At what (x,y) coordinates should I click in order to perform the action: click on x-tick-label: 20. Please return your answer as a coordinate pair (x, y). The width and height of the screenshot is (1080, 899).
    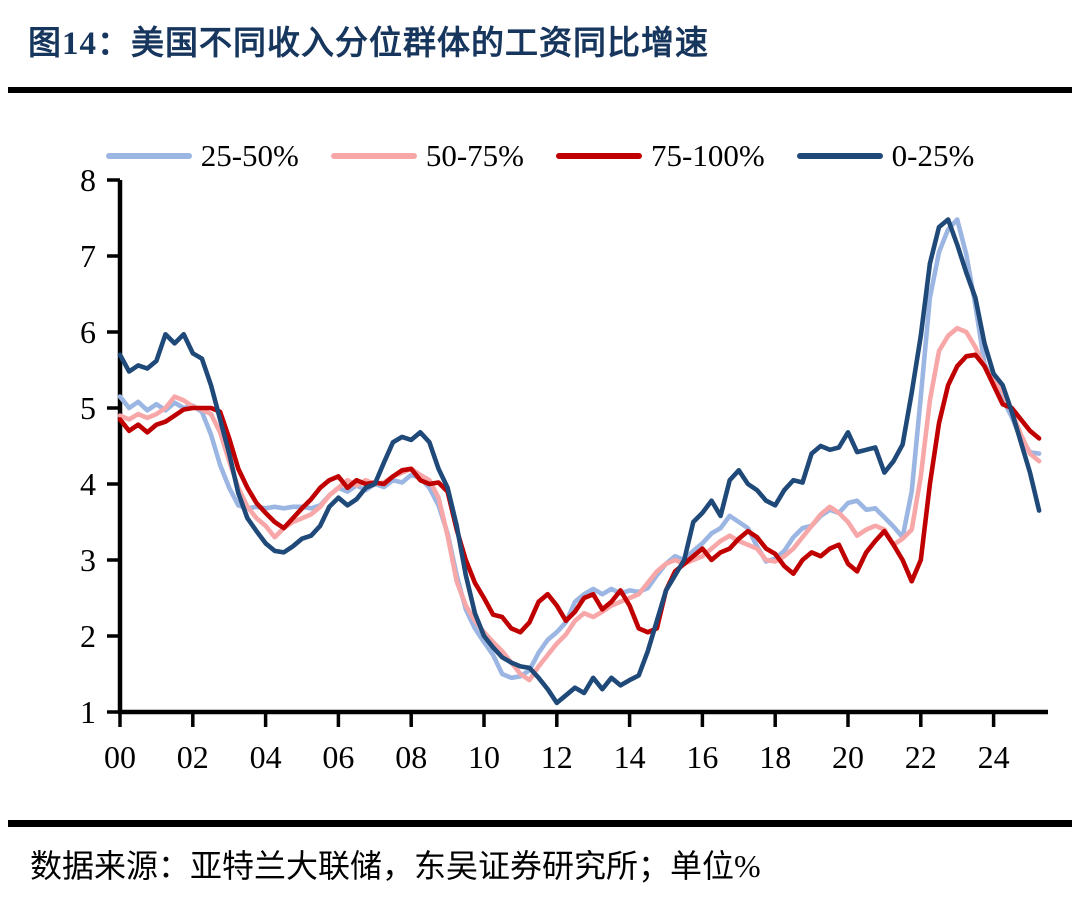
    Looking at the image, I should click on (848, 757).